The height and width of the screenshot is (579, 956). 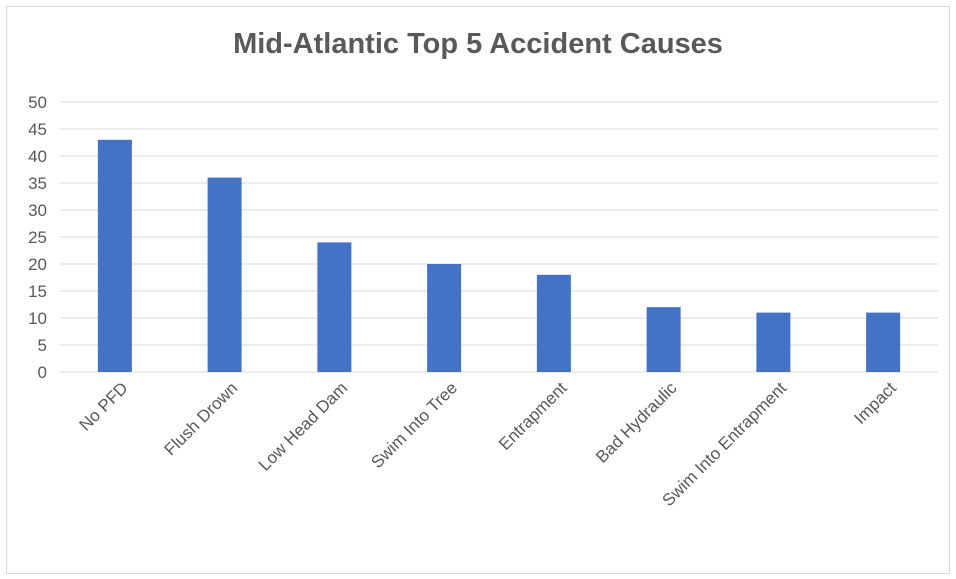 What do you see at coordinates (303, 426) in the screenshot?
I see `x-tick-label: Low Head Dam` at bounding box center [303, 426].